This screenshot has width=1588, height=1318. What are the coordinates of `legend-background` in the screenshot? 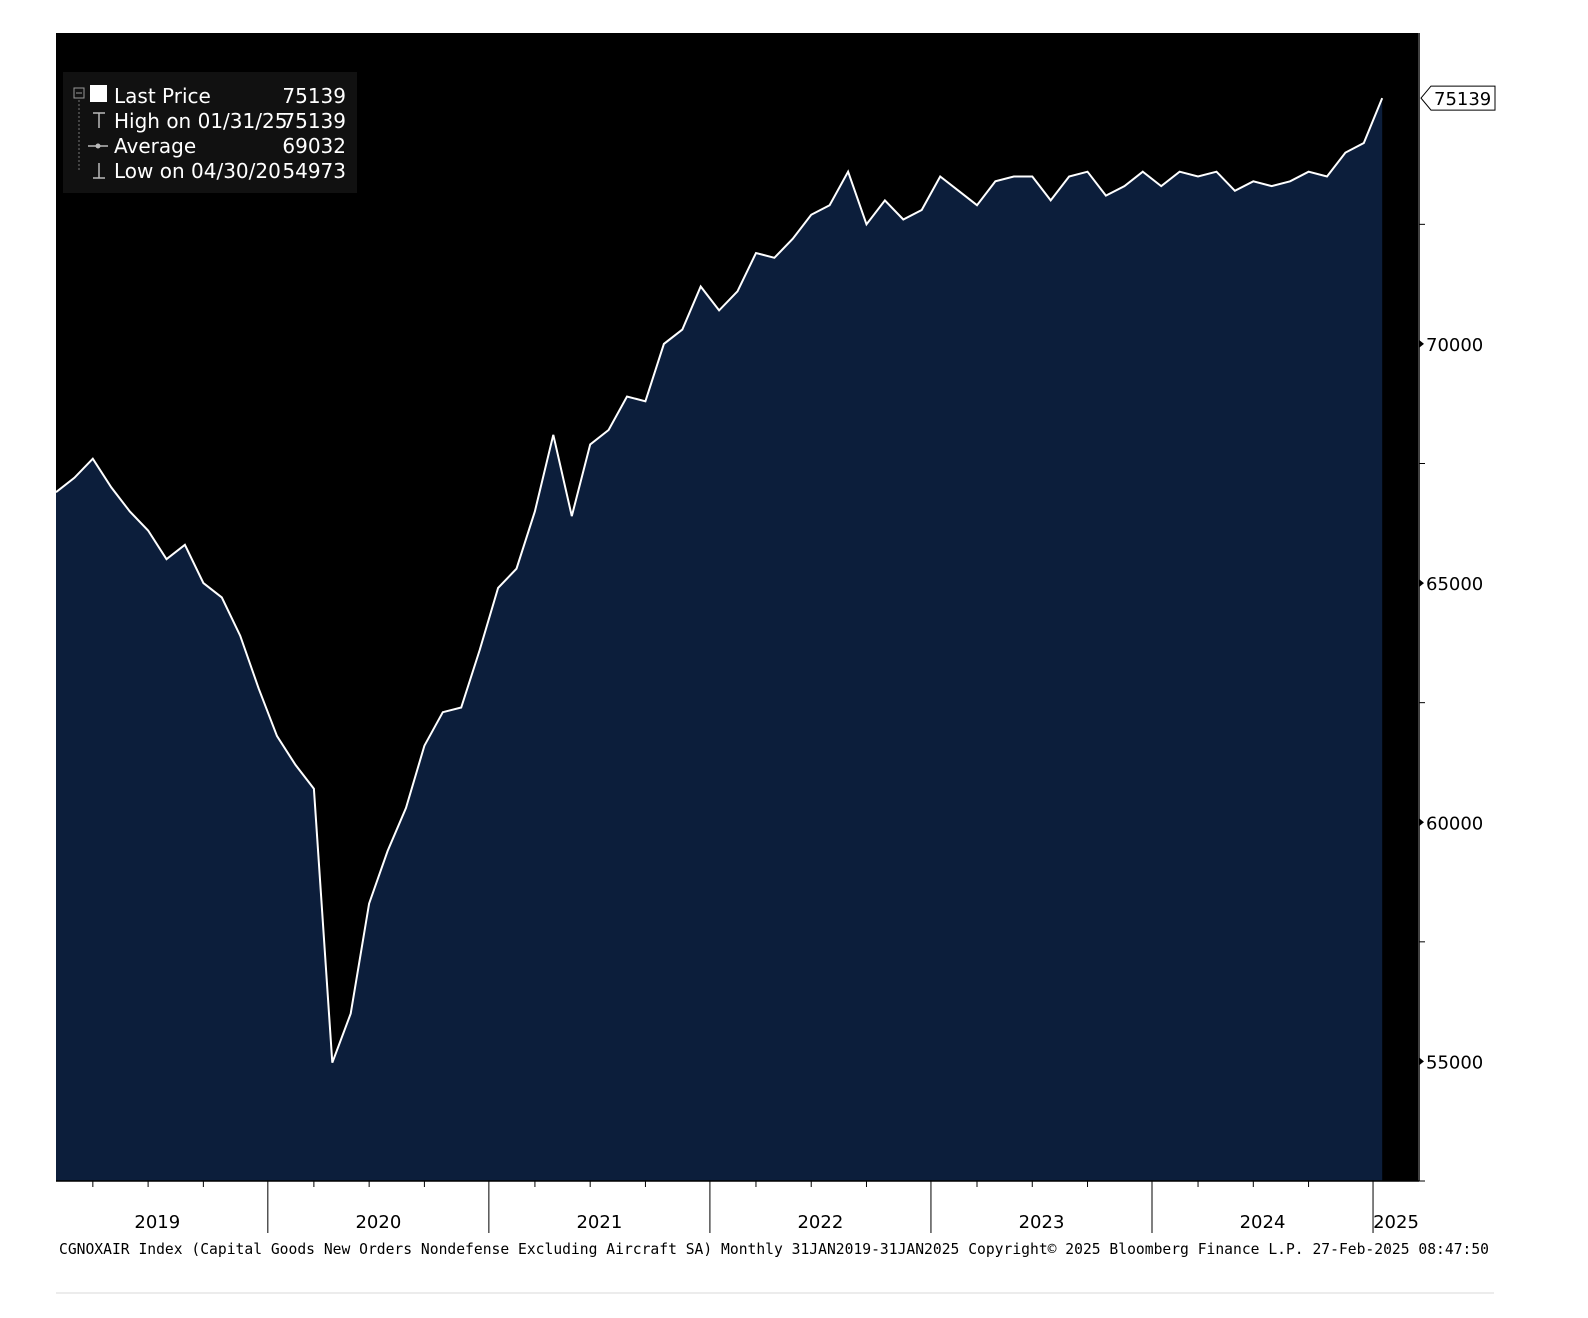 It's located at (210, 132).